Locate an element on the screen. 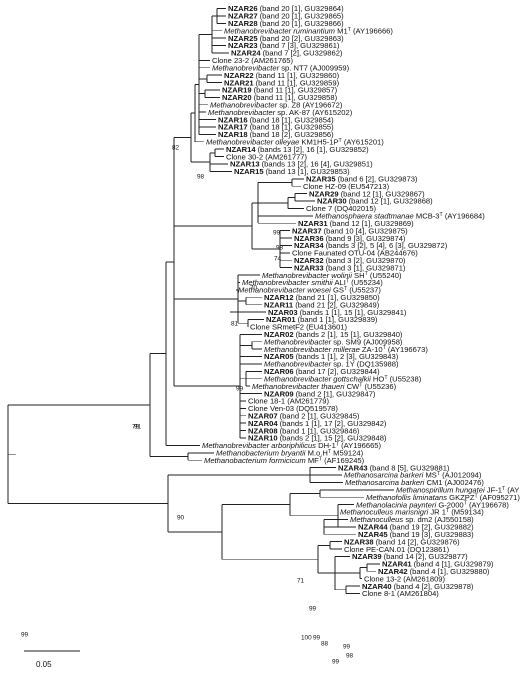 This screenshot has height=679, width=520. tip-label: NZAR17 (band 18 [1], GU329855) is located at coordinates (276, 127).